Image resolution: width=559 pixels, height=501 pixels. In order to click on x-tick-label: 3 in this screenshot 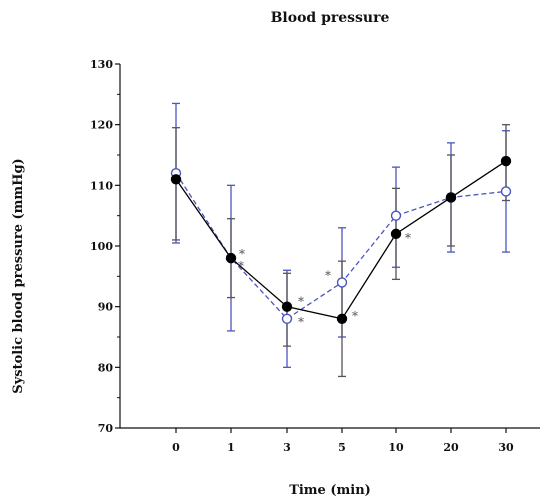, I will do `click(287, 447)`.